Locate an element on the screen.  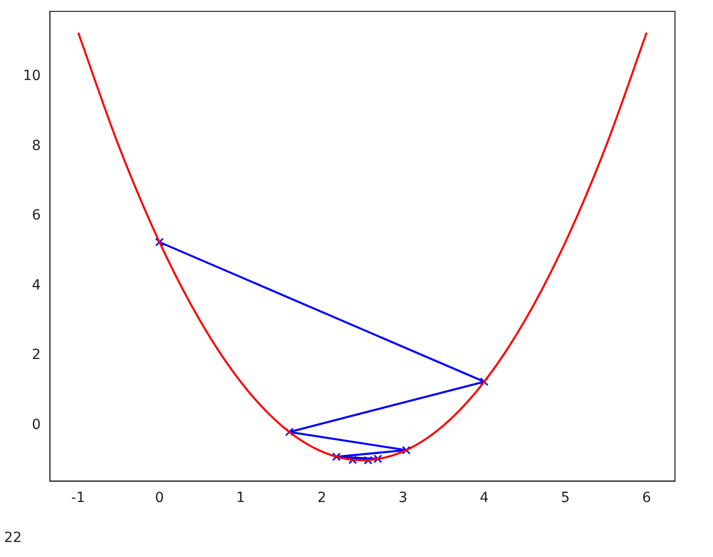
x-tick-label: 1 is located at coordinates (241, 498).